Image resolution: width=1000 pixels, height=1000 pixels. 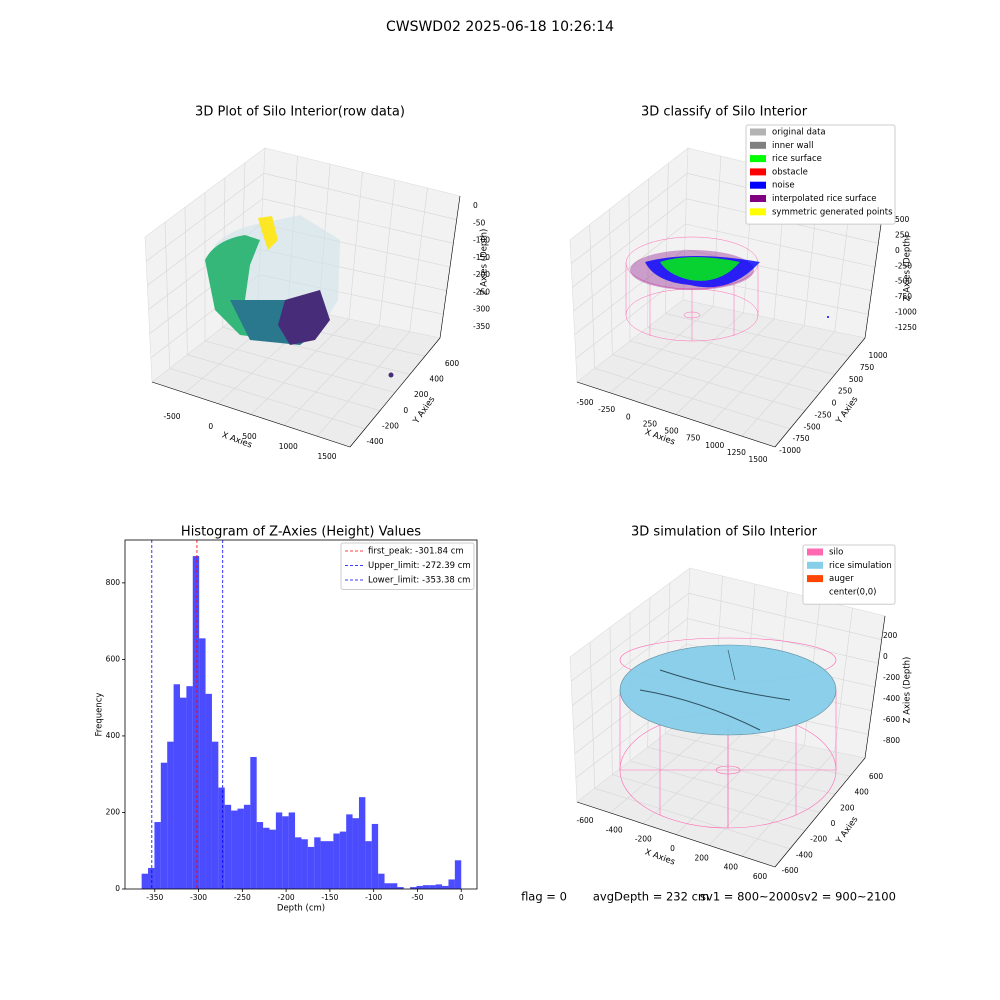 What do you see at coordinates (836, 553) in the screenshot?
I see `legend-label: silo` at bounding box center [836, 553].